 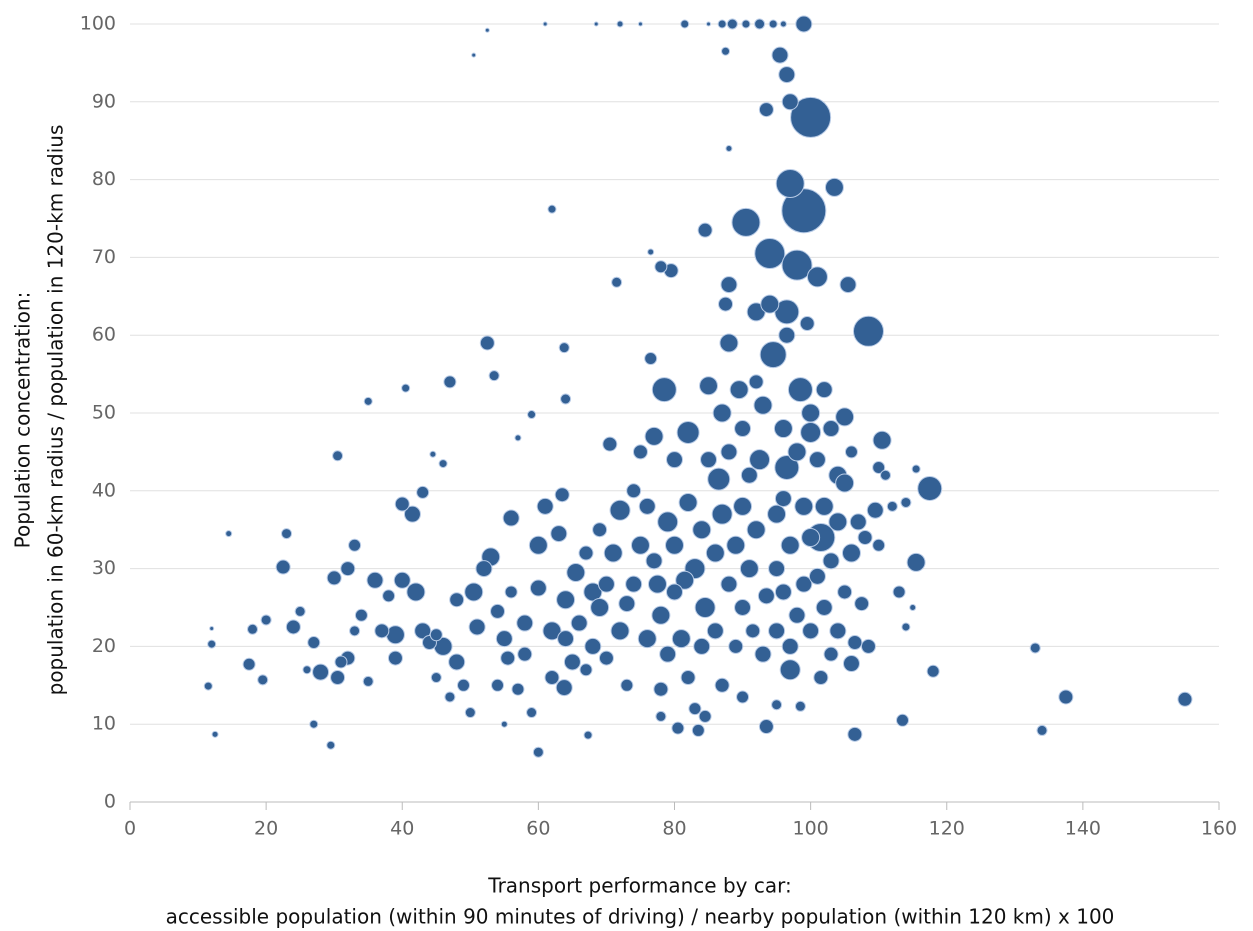 What do you see at coordinates (266, 829) in the screenshot?
I see `x-tick-label: 20` at bounding box center [266, 829].